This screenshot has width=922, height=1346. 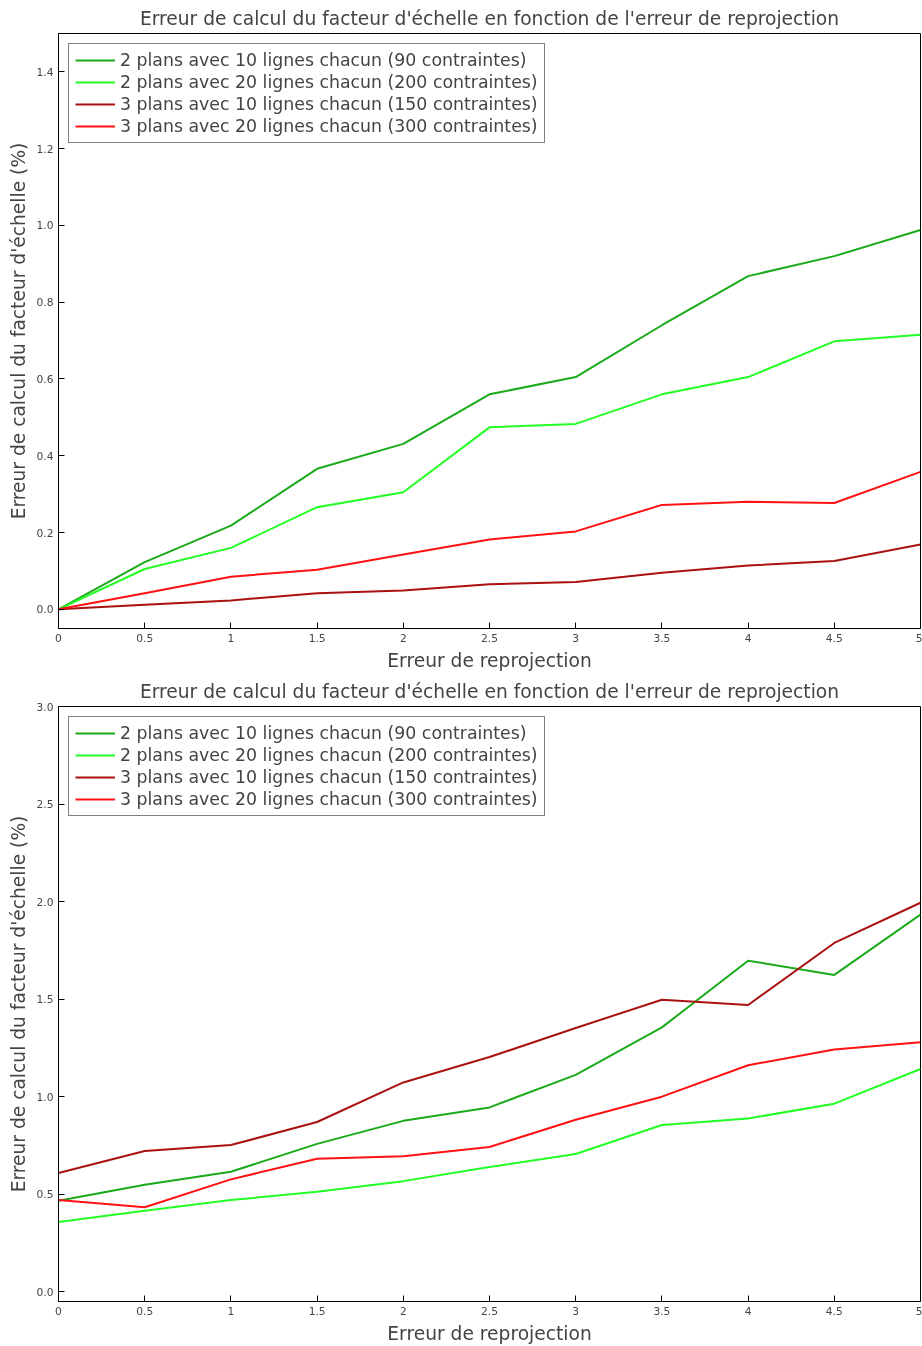 I want to click on y-tick-label: 1.2, so click(x=45, y=149).